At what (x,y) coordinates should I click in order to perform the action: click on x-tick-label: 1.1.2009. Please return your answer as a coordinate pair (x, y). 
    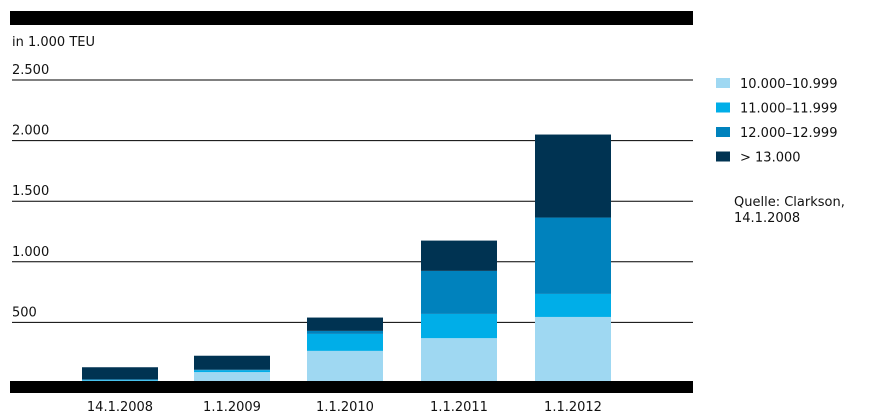
    Looking at the image, I should click on (232, 407).